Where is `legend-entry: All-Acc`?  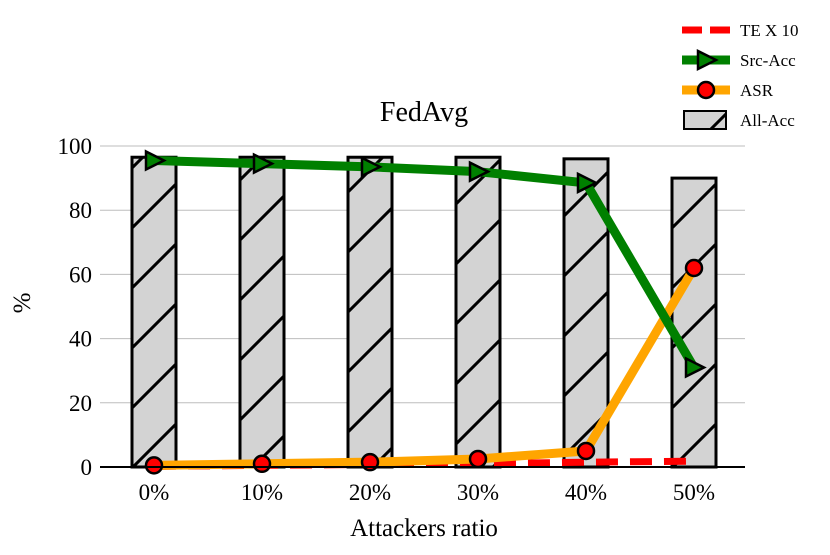
legend-entry: All-Acc is located at coordinates (739, 120).